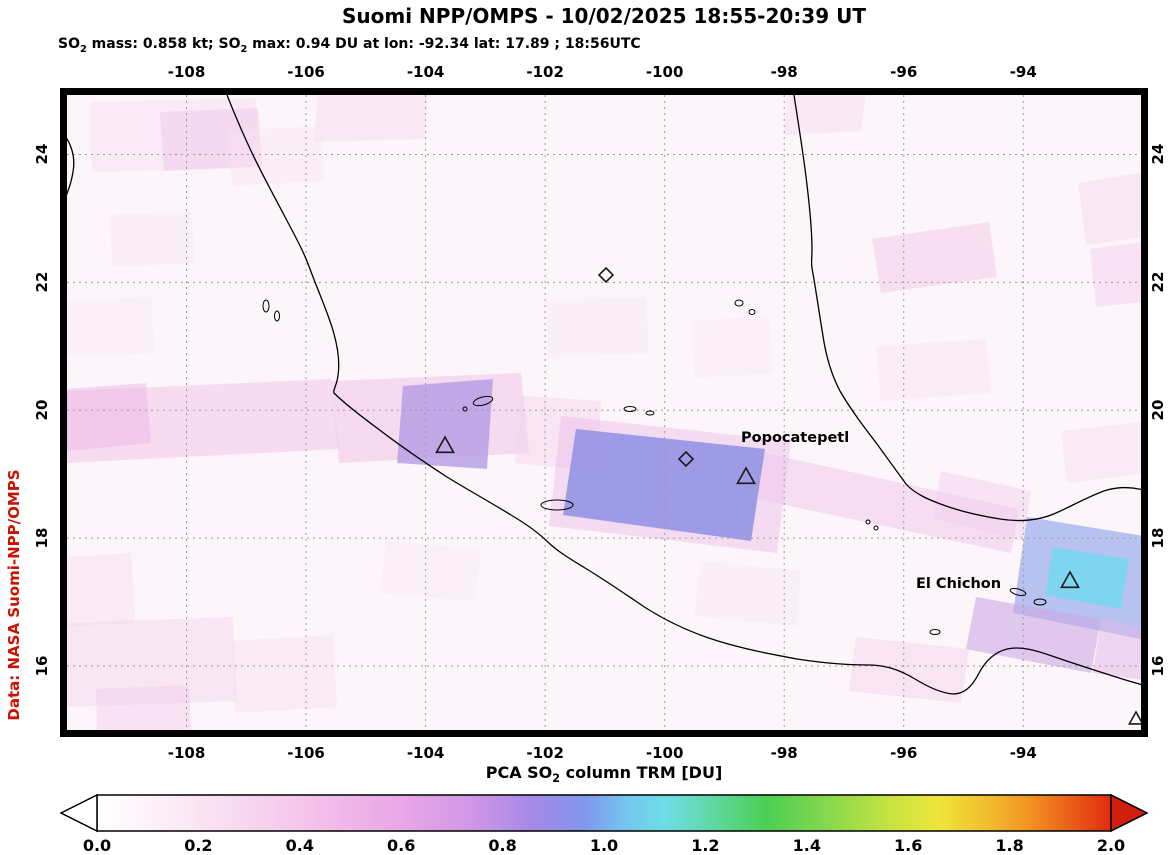 This screenshot has height=855, width=1176. What do you see at coordinates (557, 505) in the screenshot?
I see `lake-chapala` at bounding box center [557, 505].